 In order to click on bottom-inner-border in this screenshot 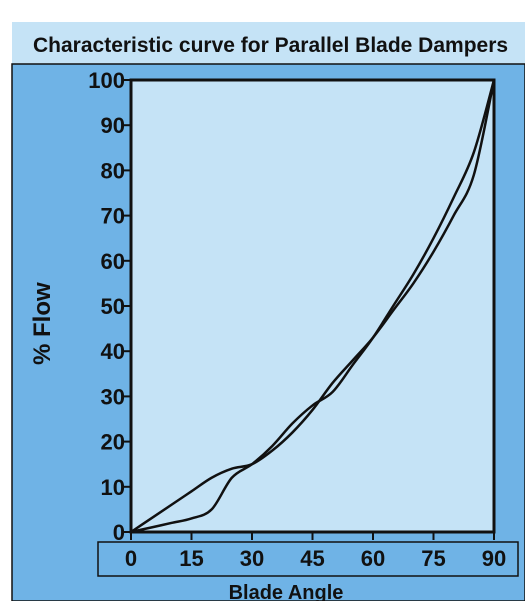, I will do `click(308, 559)`.